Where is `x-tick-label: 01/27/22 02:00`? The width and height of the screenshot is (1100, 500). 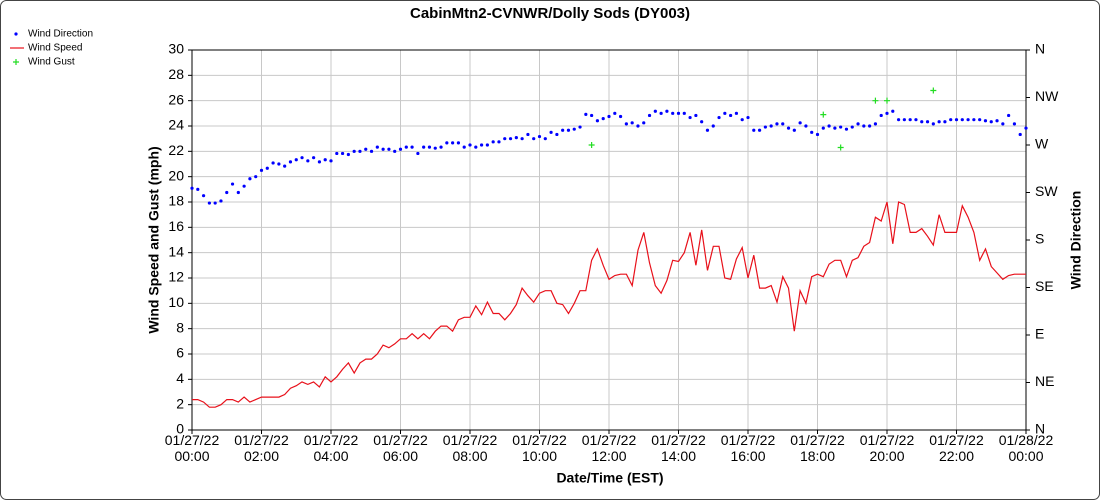
x-tick-label: 01/27/22 02:00 is located at coordinates (261, 448).